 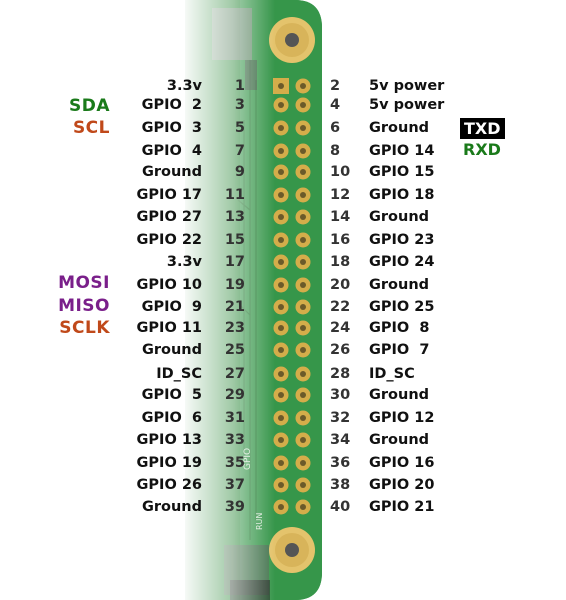 I want to click on pin-3-pad, so click(x=281, y=105).